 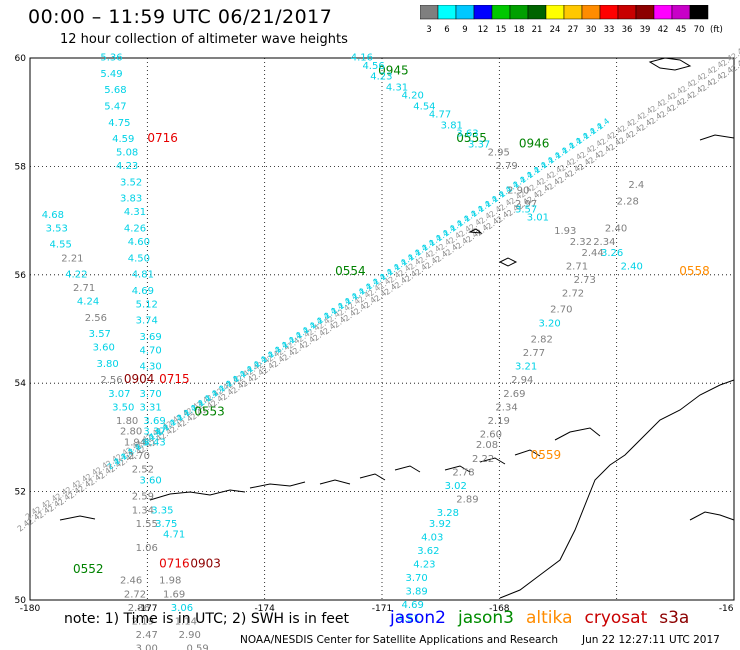 I want to click on pass-time-label: 0555, so click(x=471, y=138).